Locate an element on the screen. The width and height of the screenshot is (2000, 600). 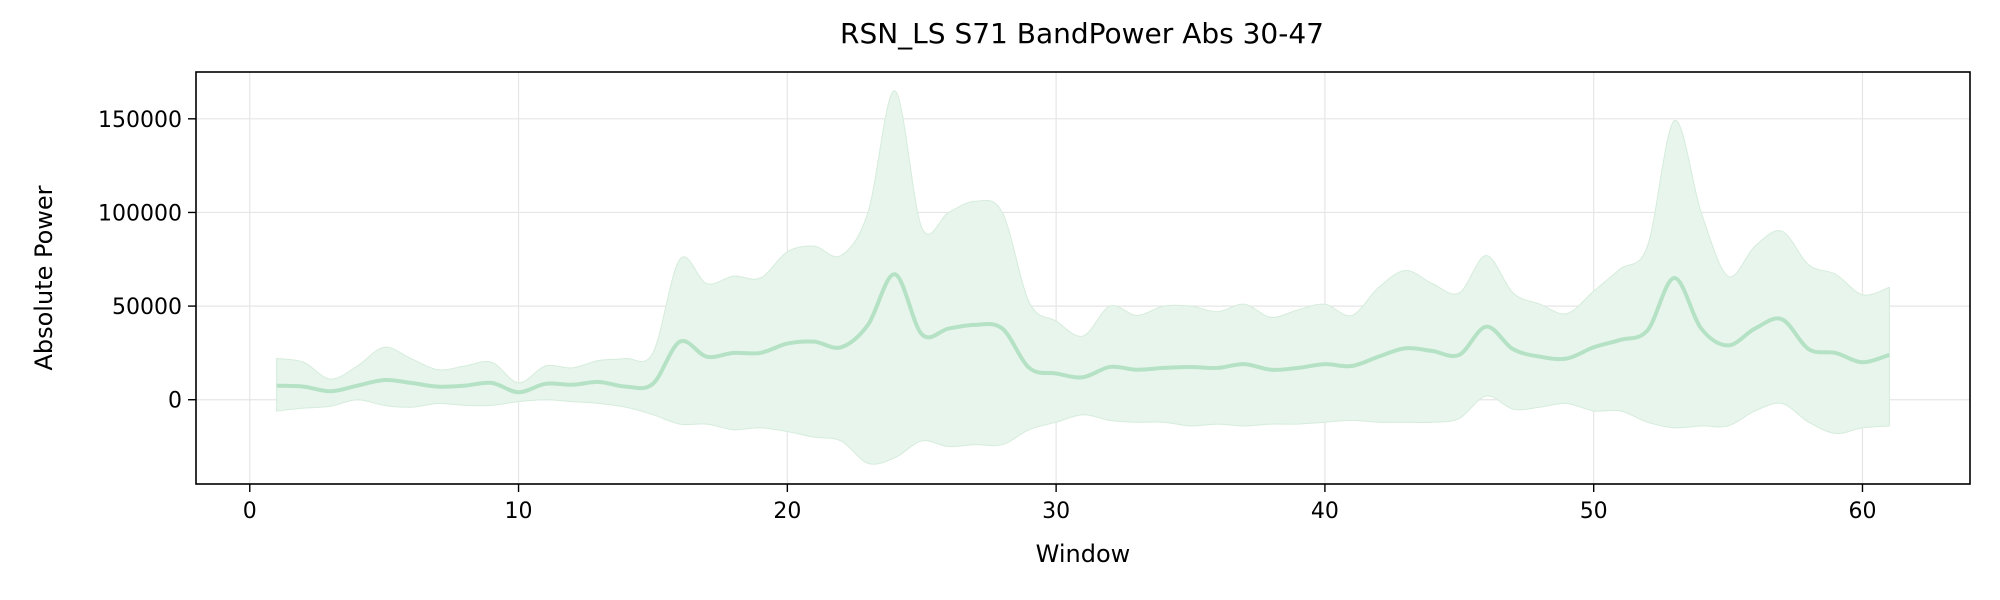
x-tick-label: 40 is located at coordinates (1325, 511).